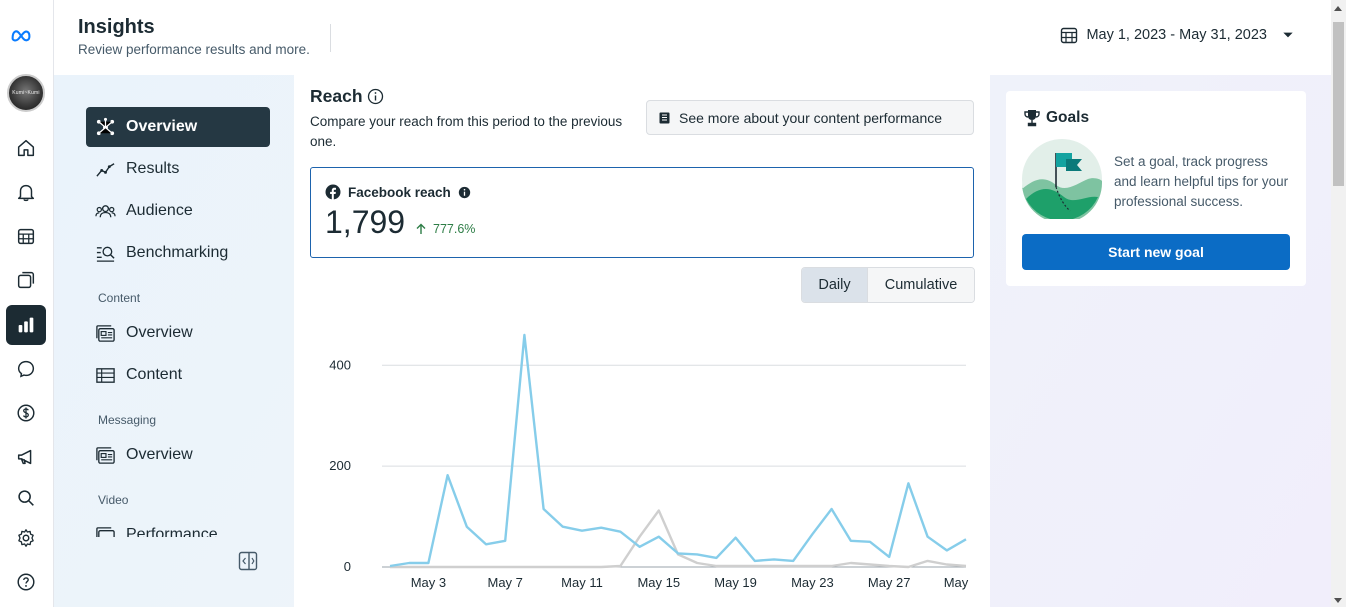  I want to click on video-performance-icon, so click(105, 531).